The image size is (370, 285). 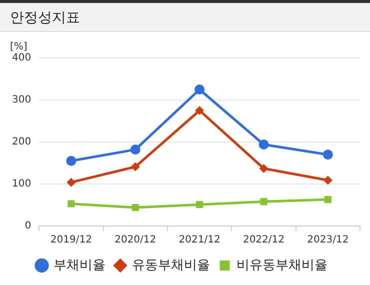 I want to click on x-tick-label: 2019/12, so click(x=71, y=240).